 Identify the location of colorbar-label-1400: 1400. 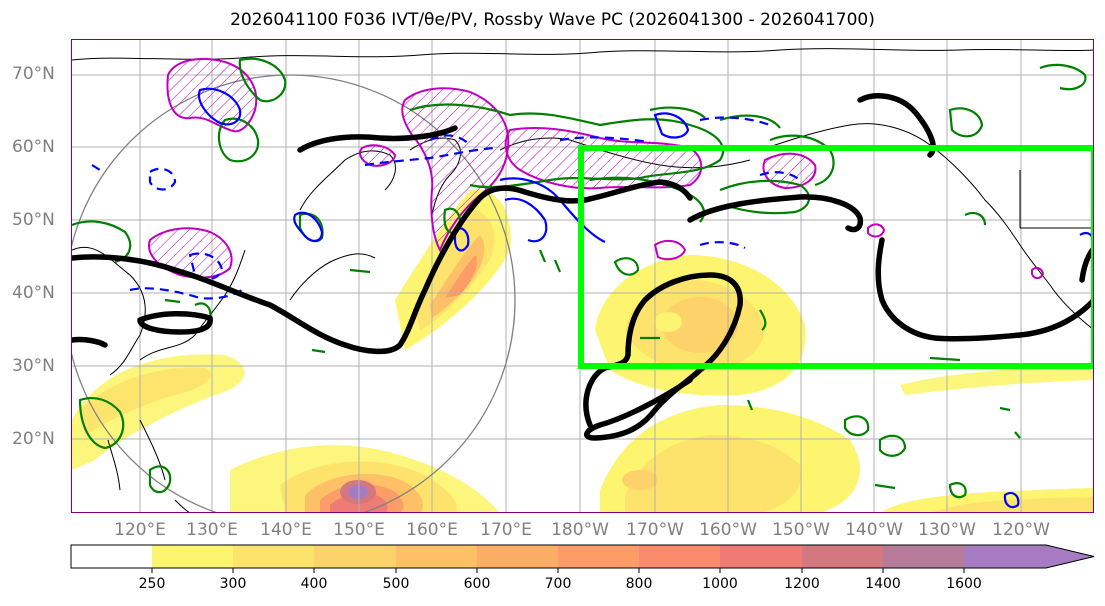
(883, 584).